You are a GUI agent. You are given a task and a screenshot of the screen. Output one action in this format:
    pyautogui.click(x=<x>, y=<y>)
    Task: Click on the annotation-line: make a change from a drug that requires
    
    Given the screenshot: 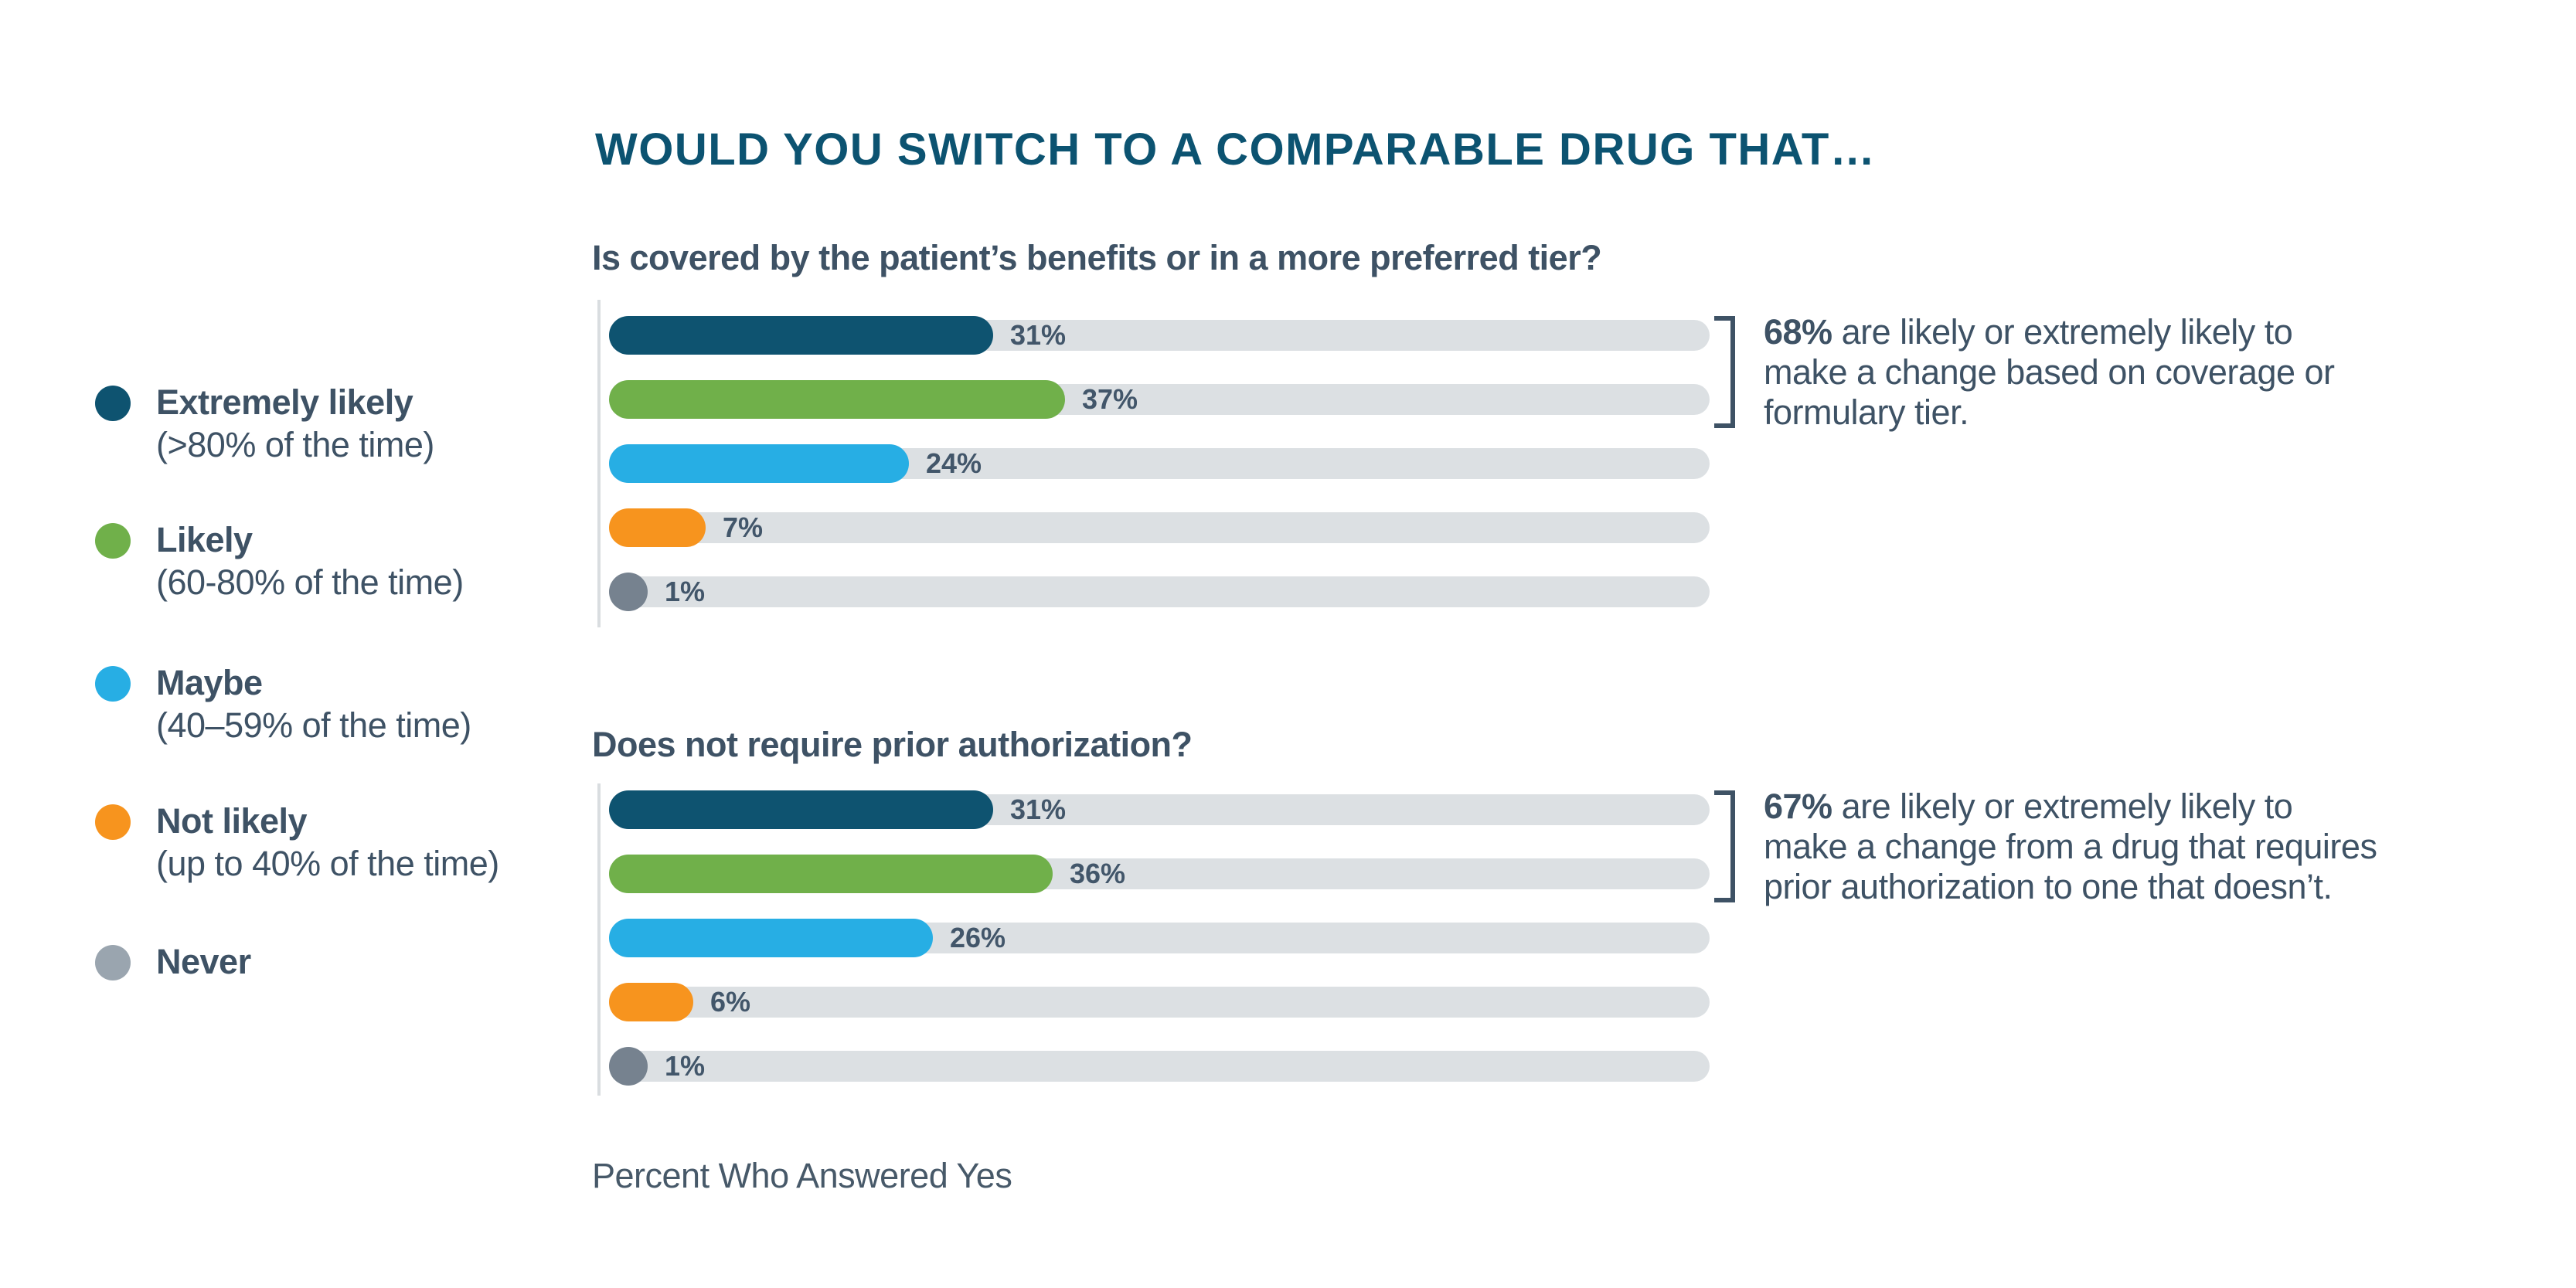 What is the action you would take?
    pyautogui.click(x=2070, y=846)
    